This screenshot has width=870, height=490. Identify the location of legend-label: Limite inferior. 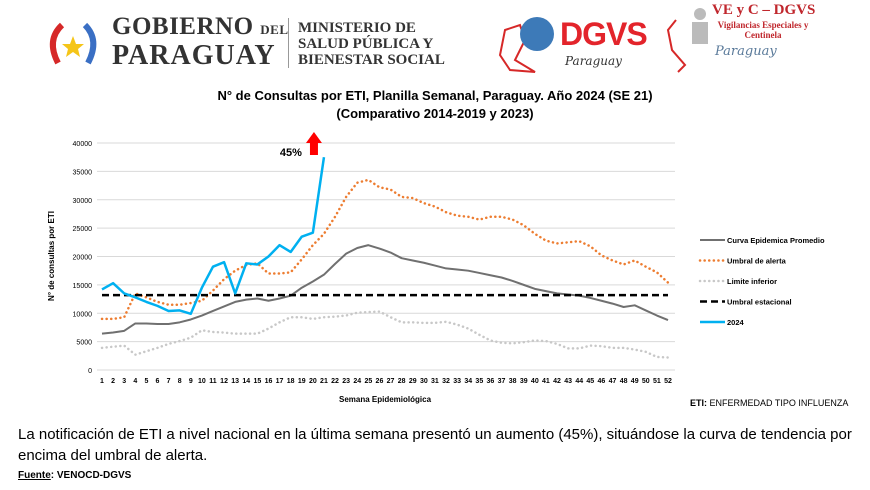
(752, 281).